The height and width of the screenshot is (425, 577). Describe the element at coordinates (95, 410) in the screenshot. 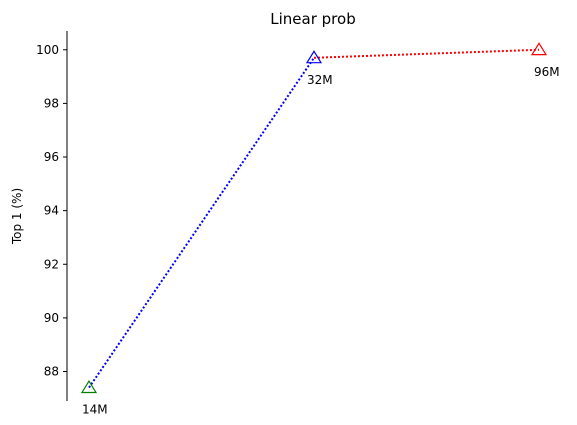

I see `point-label: 14M` at that location.